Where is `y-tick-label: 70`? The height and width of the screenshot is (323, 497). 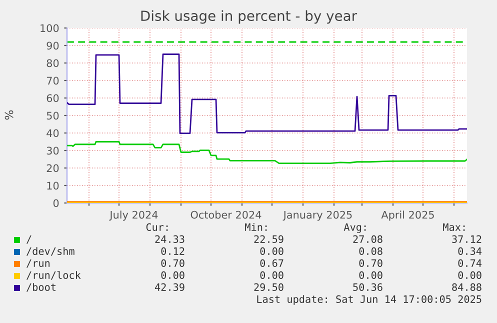
y-tick-label: 70 is located at coordinates (52, 80).